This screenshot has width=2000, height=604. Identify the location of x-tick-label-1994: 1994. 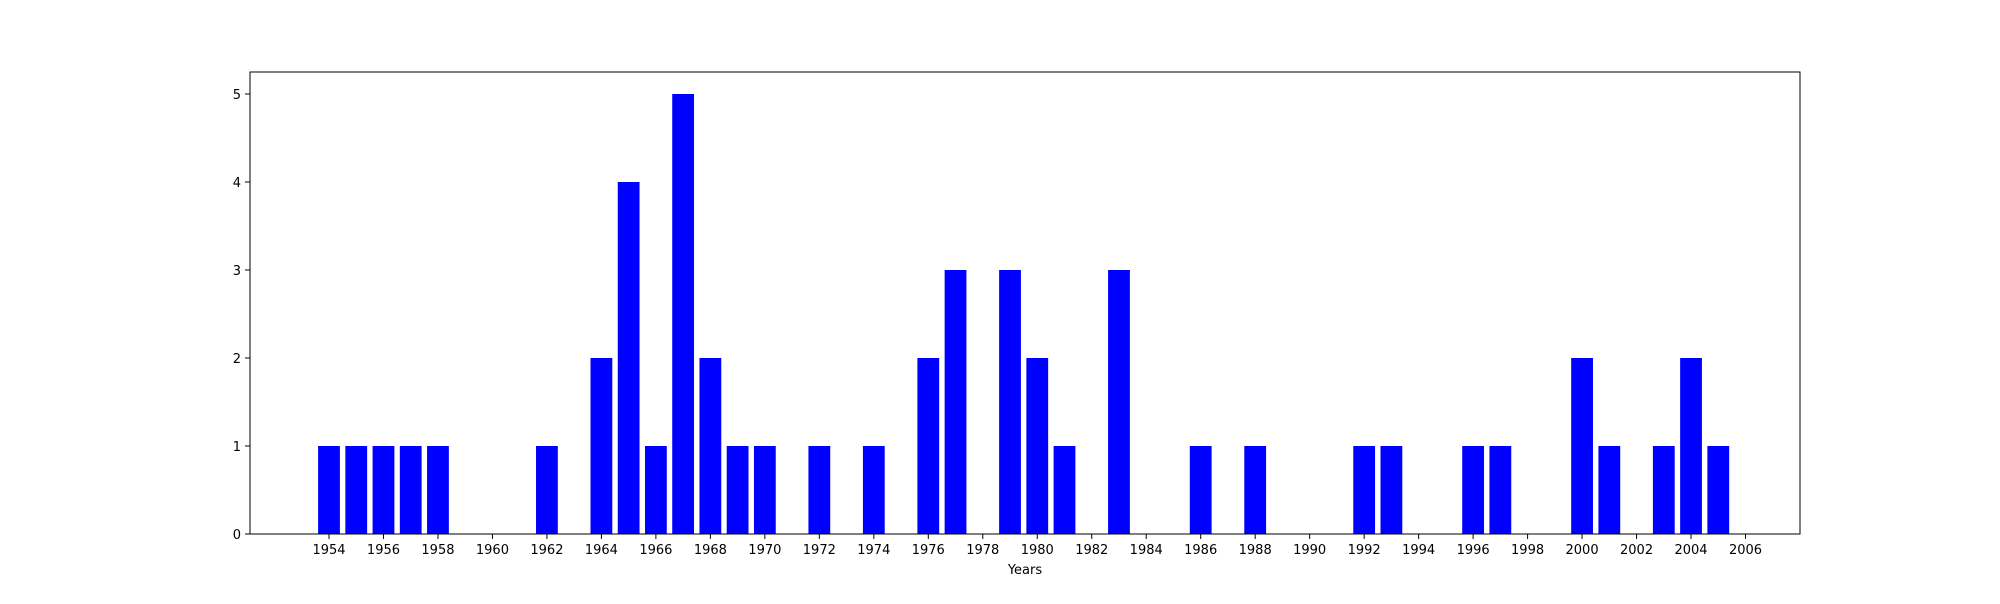
(1418, 550).